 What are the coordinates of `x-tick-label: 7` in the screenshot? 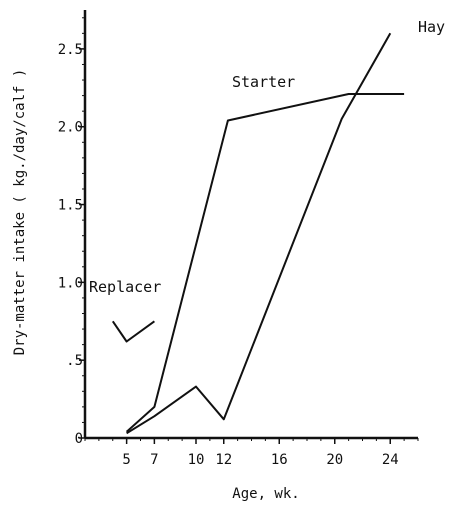 It's located at (154, 460).